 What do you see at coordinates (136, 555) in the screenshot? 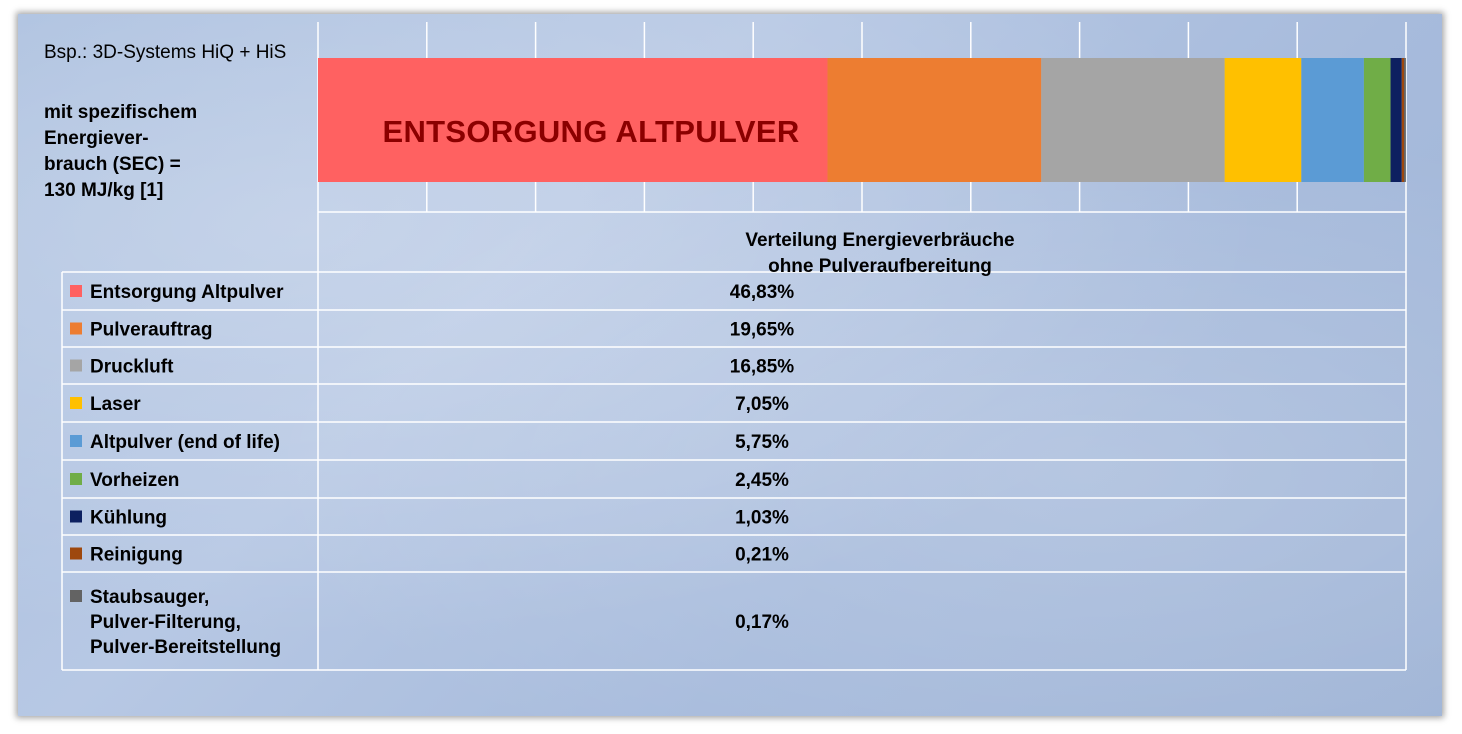
I see `legend-label-8: Reinigung` at bounding box center [136, 555].